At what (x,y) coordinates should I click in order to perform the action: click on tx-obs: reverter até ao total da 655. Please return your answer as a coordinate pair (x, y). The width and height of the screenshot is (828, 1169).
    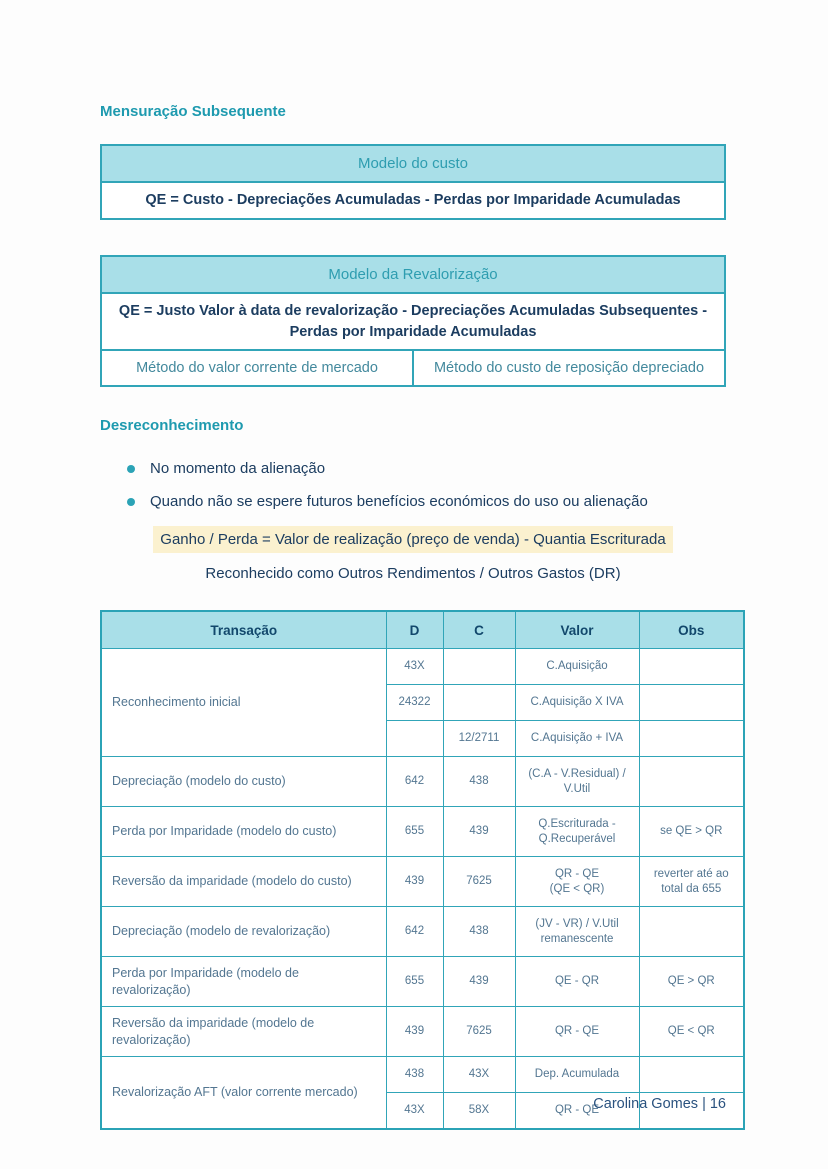
    Looking at the image, I should click on (691, 881).